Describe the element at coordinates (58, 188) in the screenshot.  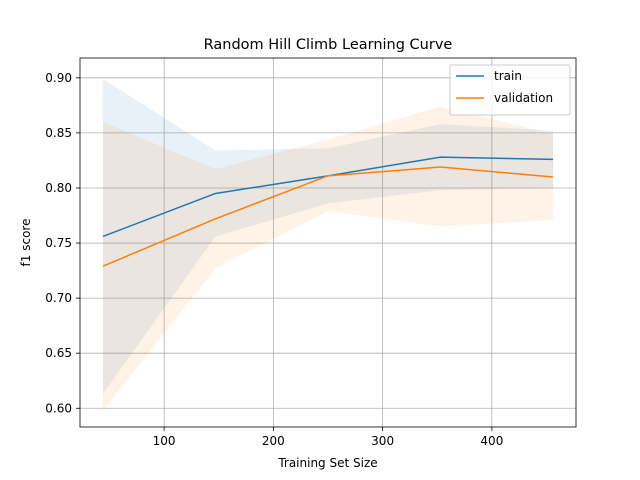
I see `y-tick-label: 0.80` at that location.